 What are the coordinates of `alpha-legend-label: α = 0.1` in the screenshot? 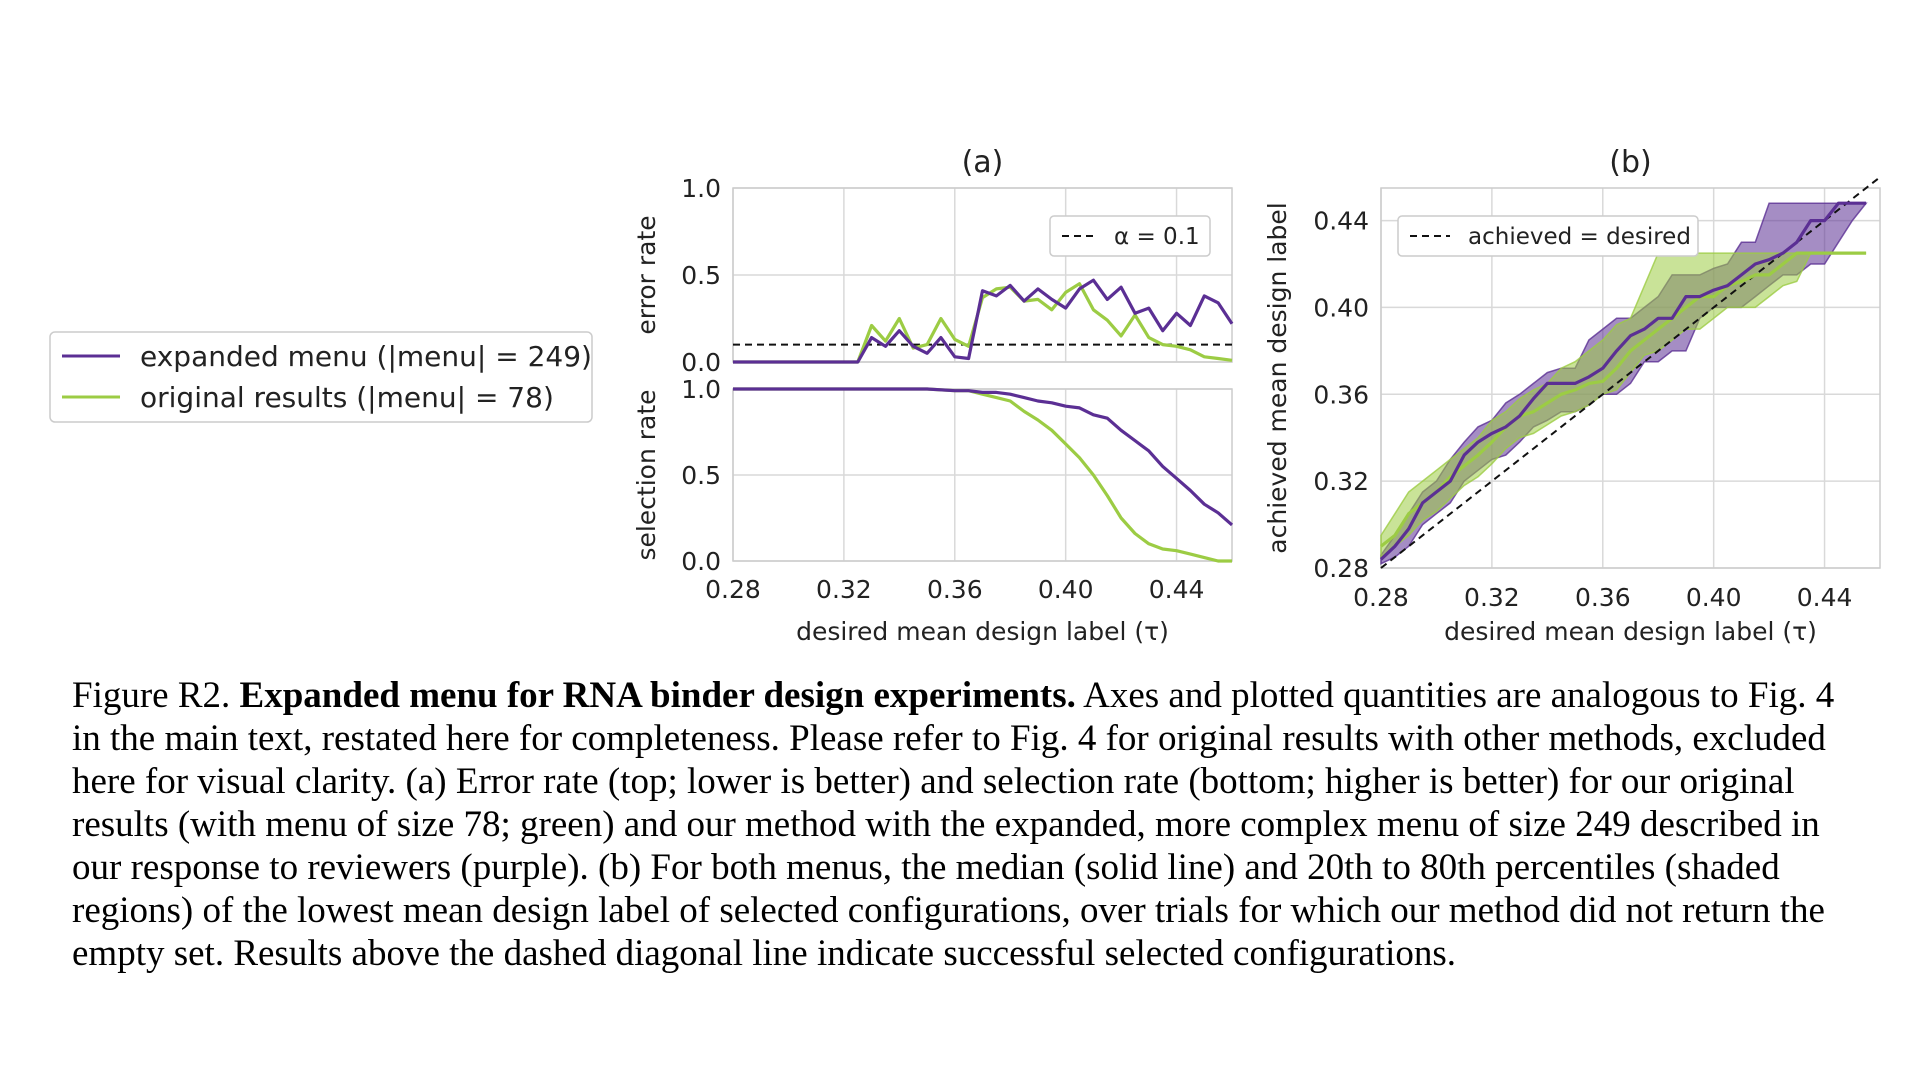 It's located at (1157, 237).